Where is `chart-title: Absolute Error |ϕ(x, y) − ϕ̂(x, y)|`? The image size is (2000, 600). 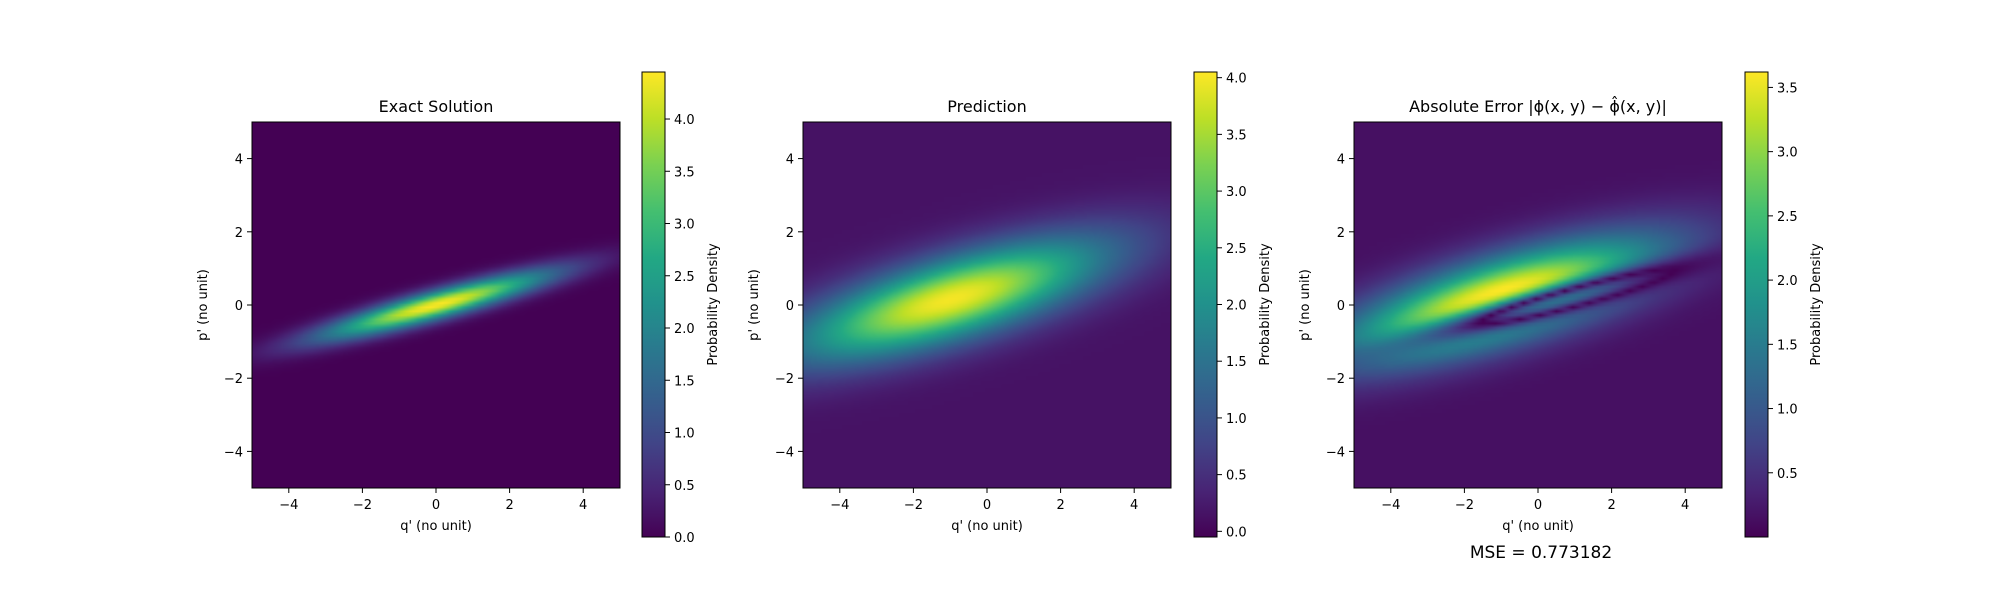 chart-title: Absolute Error |ϕ(x, y) − ϕ̂(x, y)| is located at coordinates (1538, 106).